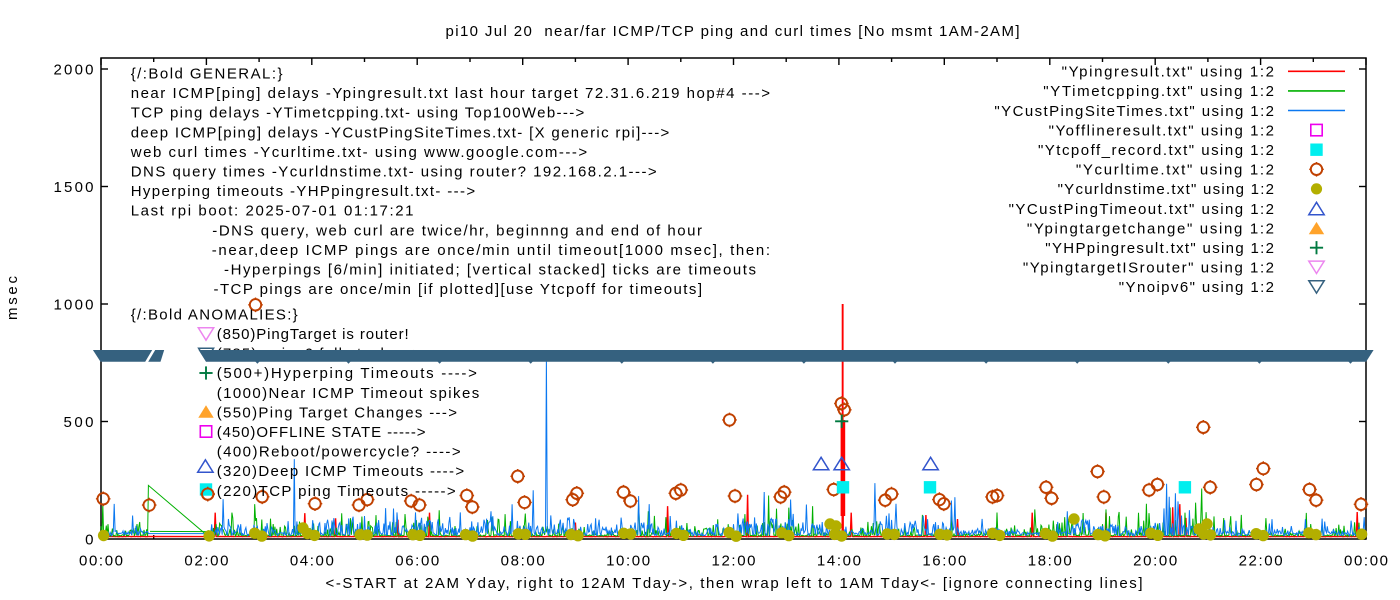 The height and width of the screenshot is (600, 1400). I want to click on svg-text: "Ypingresult.txt" using 1:2, so click(1168, 72).